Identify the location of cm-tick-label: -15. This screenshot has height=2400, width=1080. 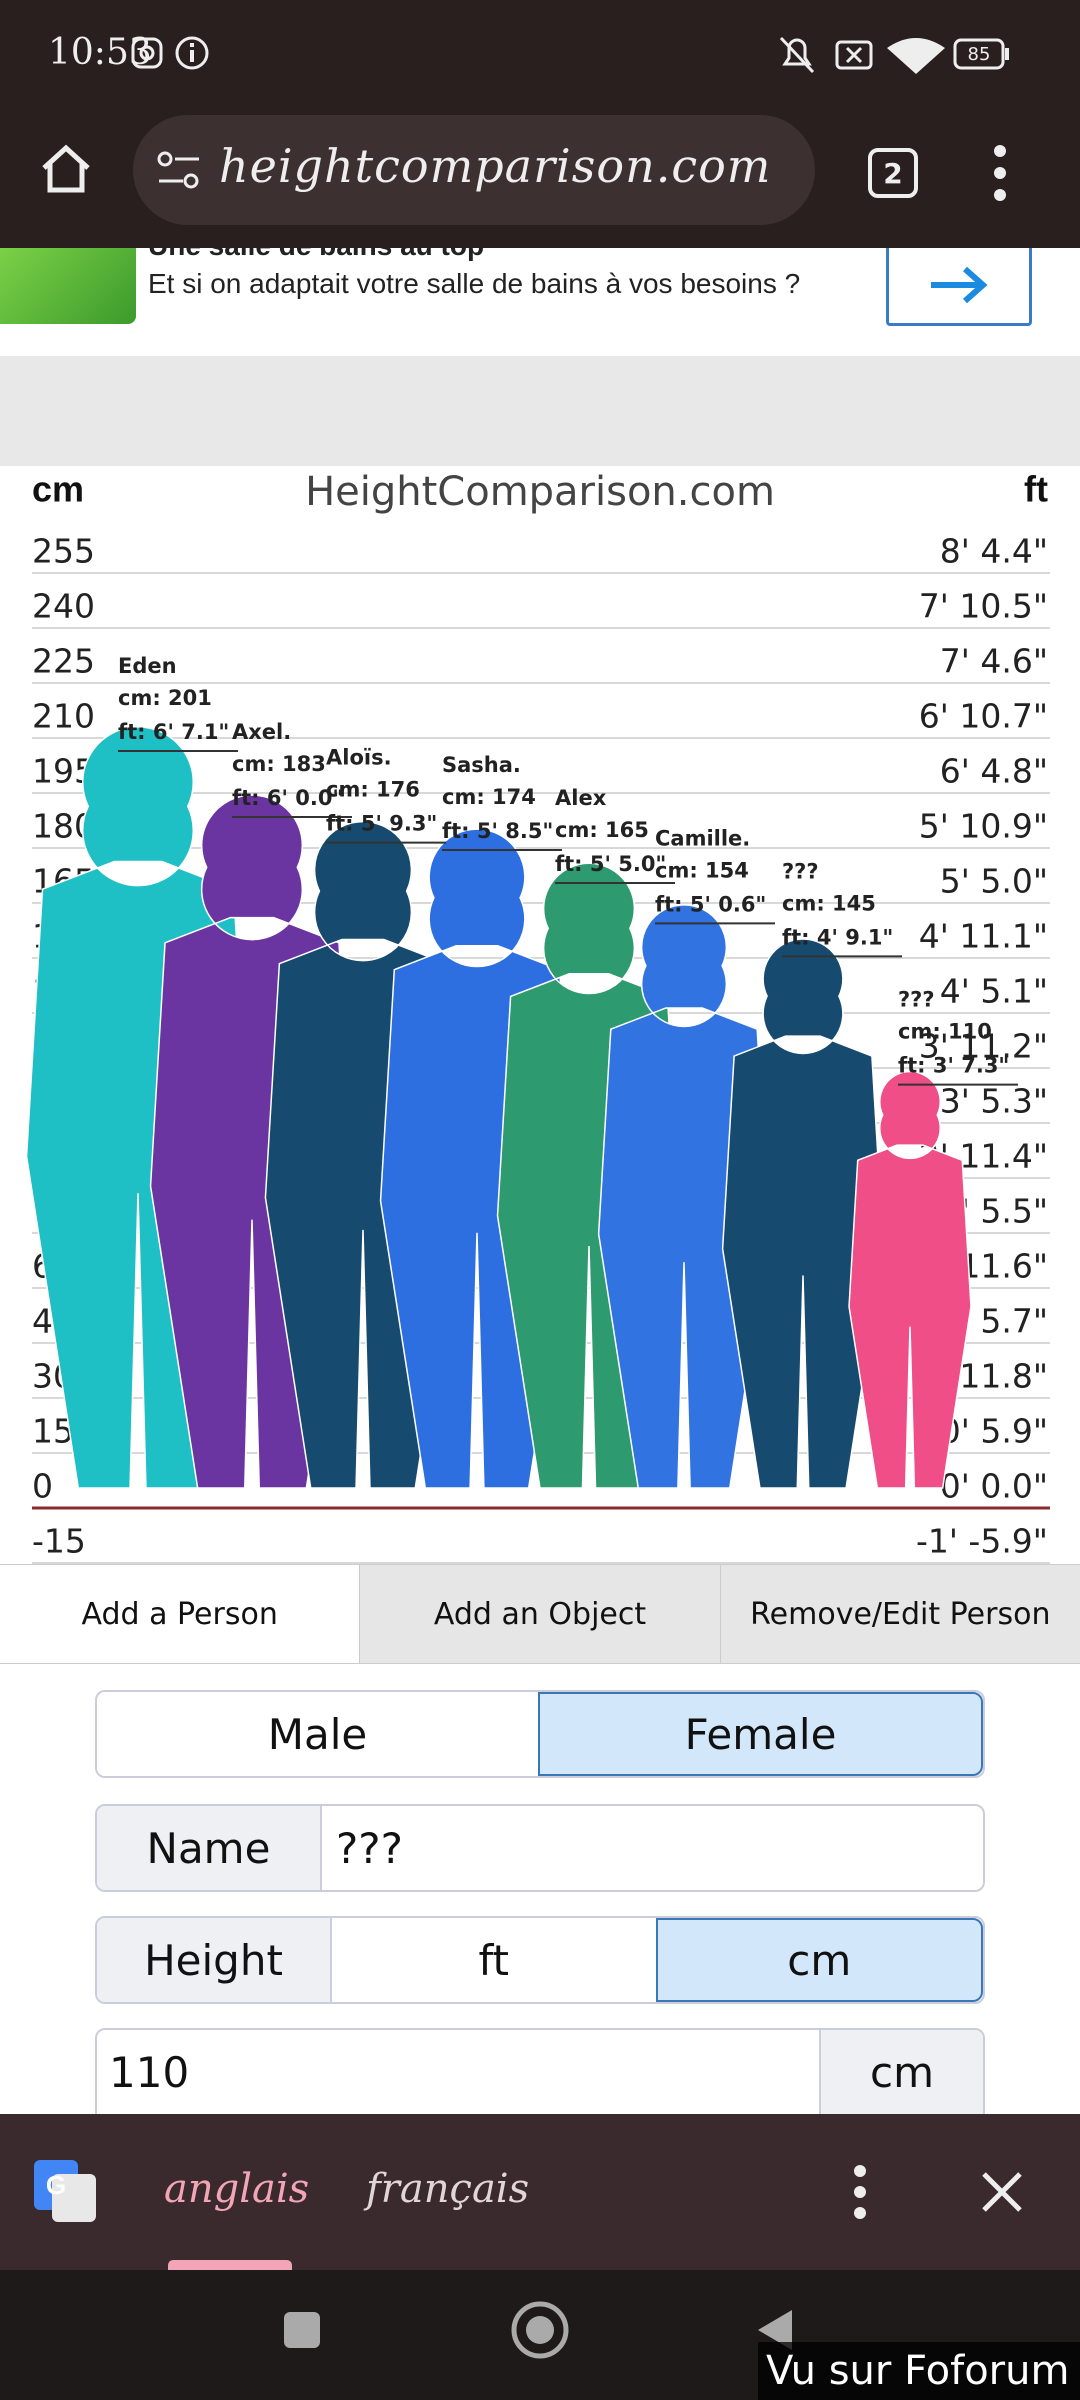
(59, 1541).